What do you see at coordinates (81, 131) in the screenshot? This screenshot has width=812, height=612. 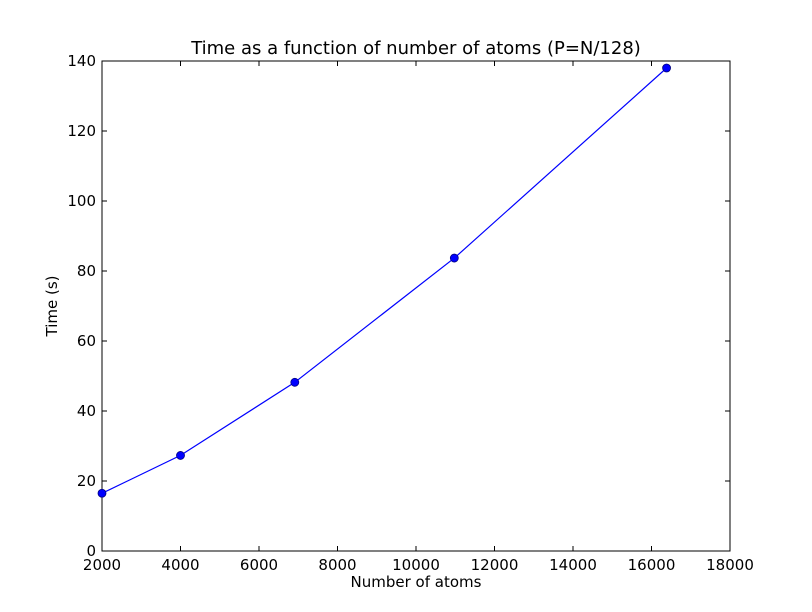 I see `y-tick-label: 120` at bounding box center [81, 131].